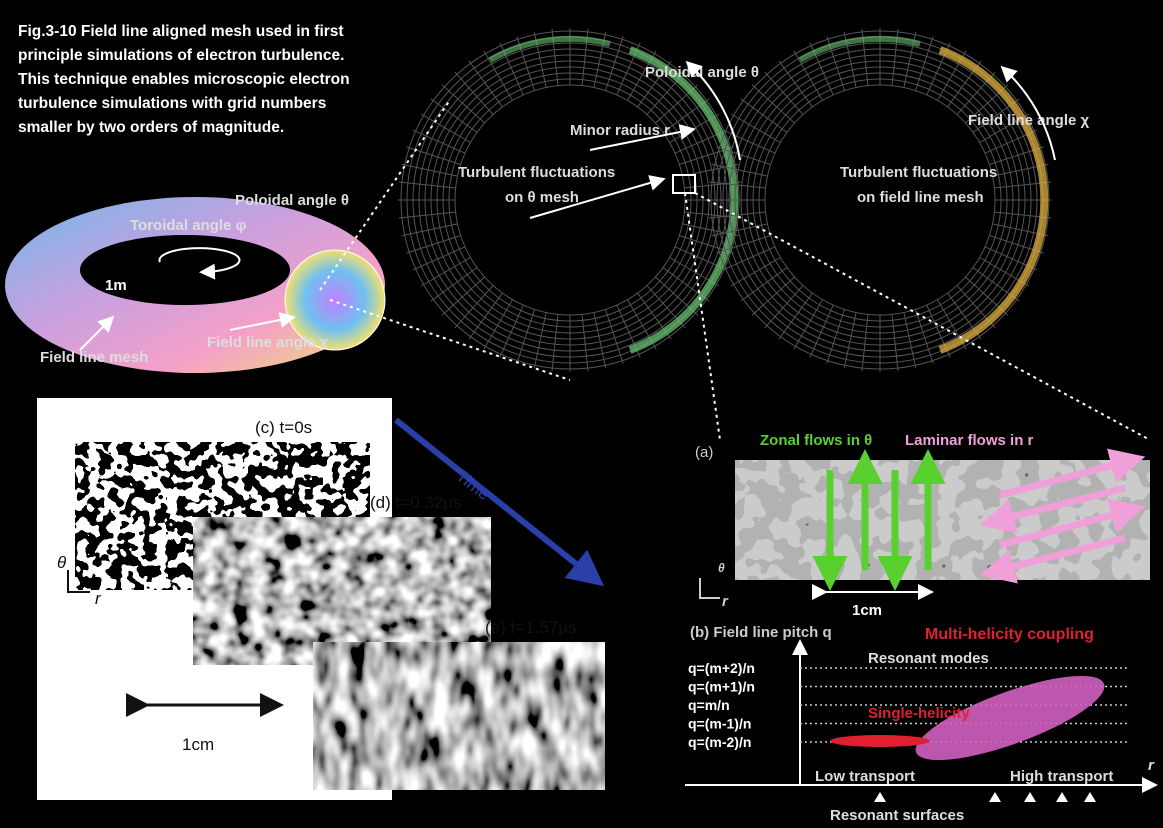  What do you see at coordinates (188, 225) in the screenshot?
I see `label: Toroidal angle φ` at bounding box center [188, 225].